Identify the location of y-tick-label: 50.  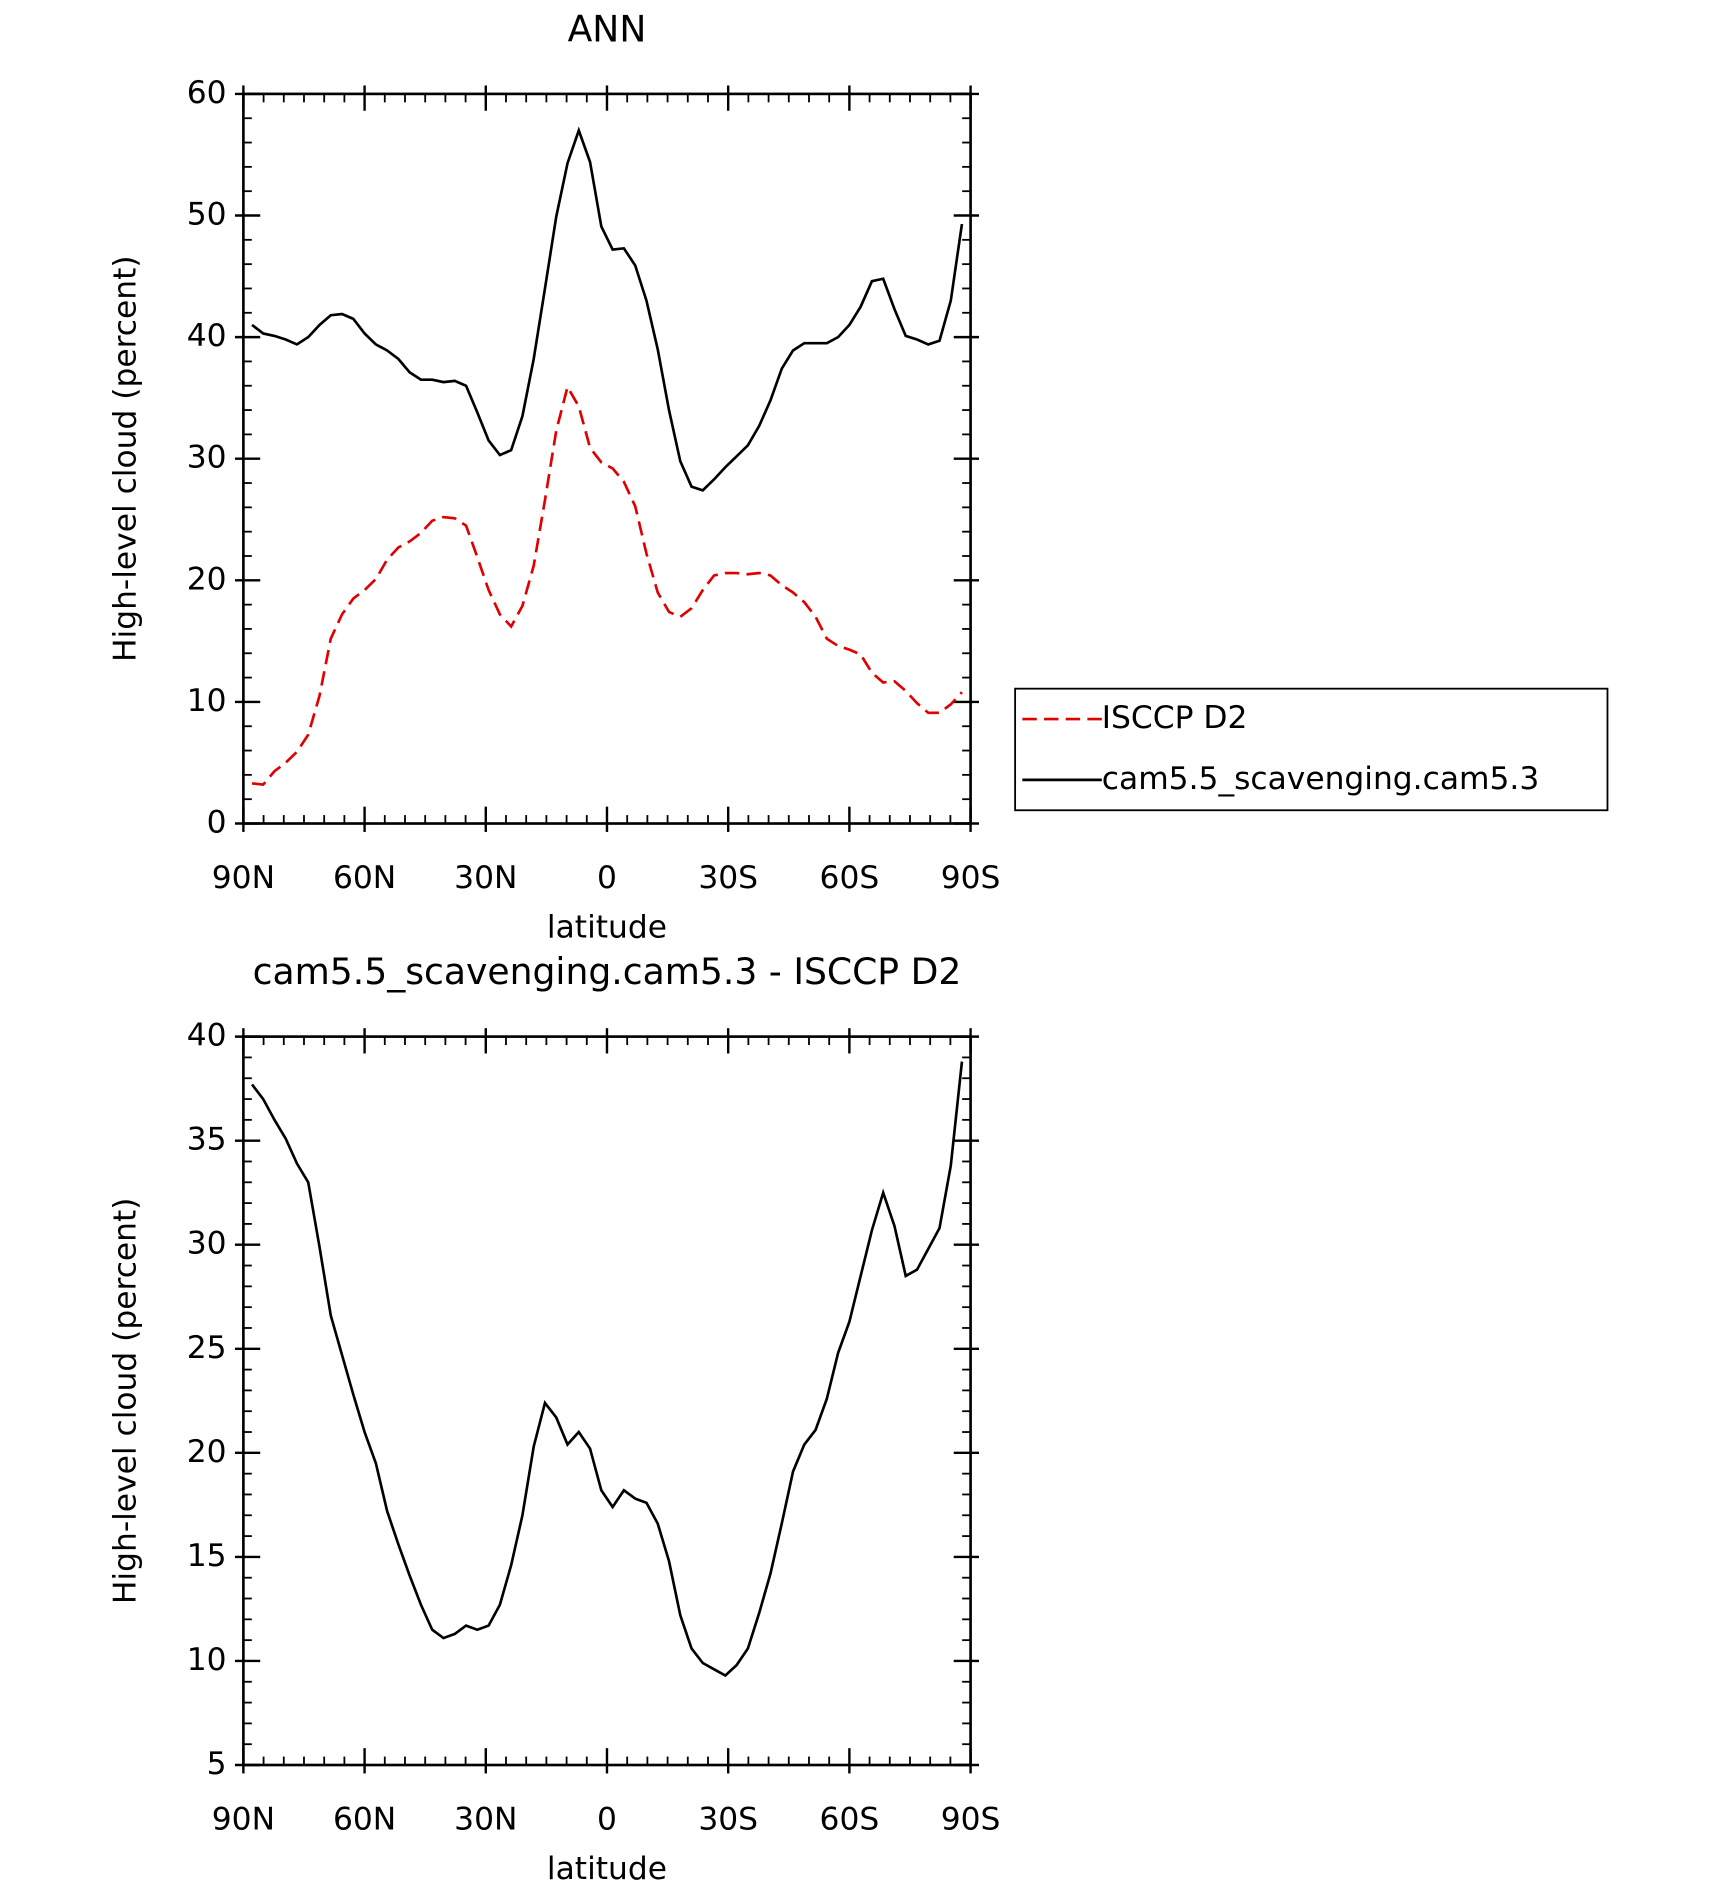
(207, 215).